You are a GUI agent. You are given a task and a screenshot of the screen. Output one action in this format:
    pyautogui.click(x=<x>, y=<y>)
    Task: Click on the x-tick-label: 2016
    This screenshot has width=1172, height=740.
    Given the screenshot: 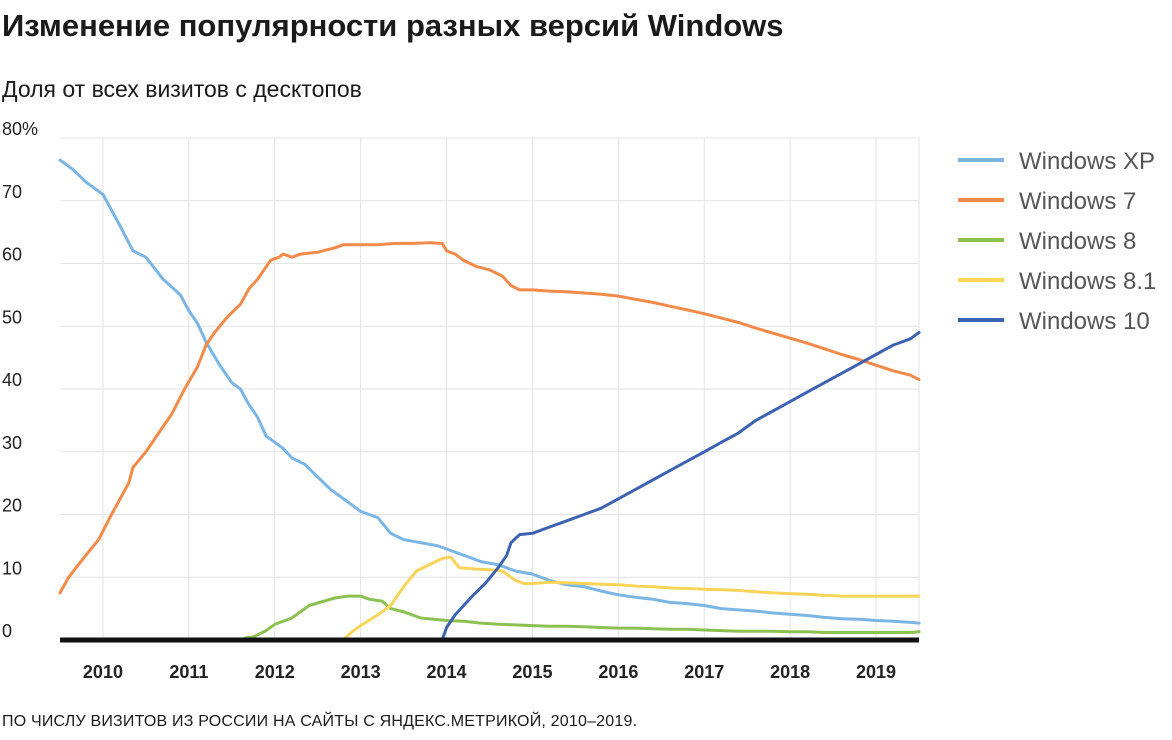 What is the action you would take?
    pyautogui.click(x=618, y=672)
    